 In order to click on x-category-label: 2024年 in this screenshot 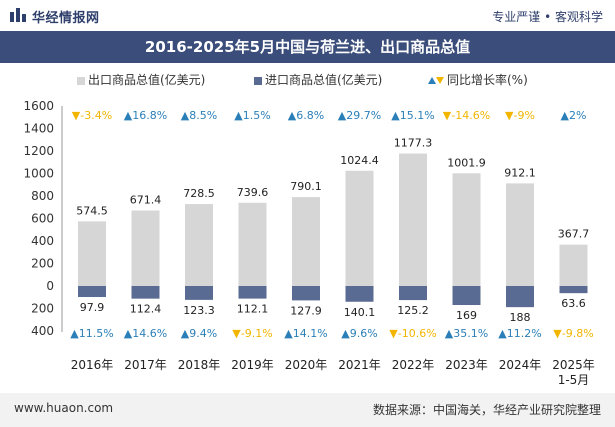, I will do `click(520, 365)`.